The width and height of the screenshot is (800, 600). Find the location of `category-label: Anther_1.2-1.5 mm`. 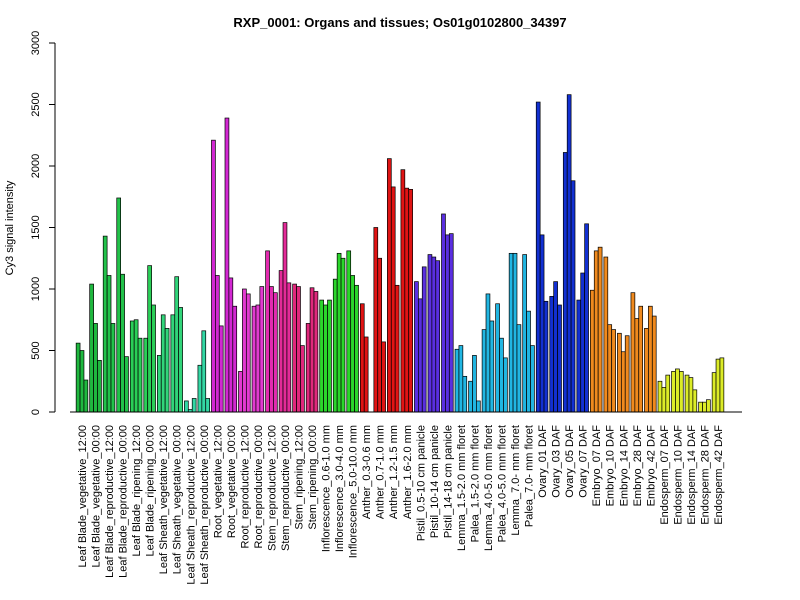

category-label: Anther_1.2-1.5 mm is located at coordinates (394, 472).